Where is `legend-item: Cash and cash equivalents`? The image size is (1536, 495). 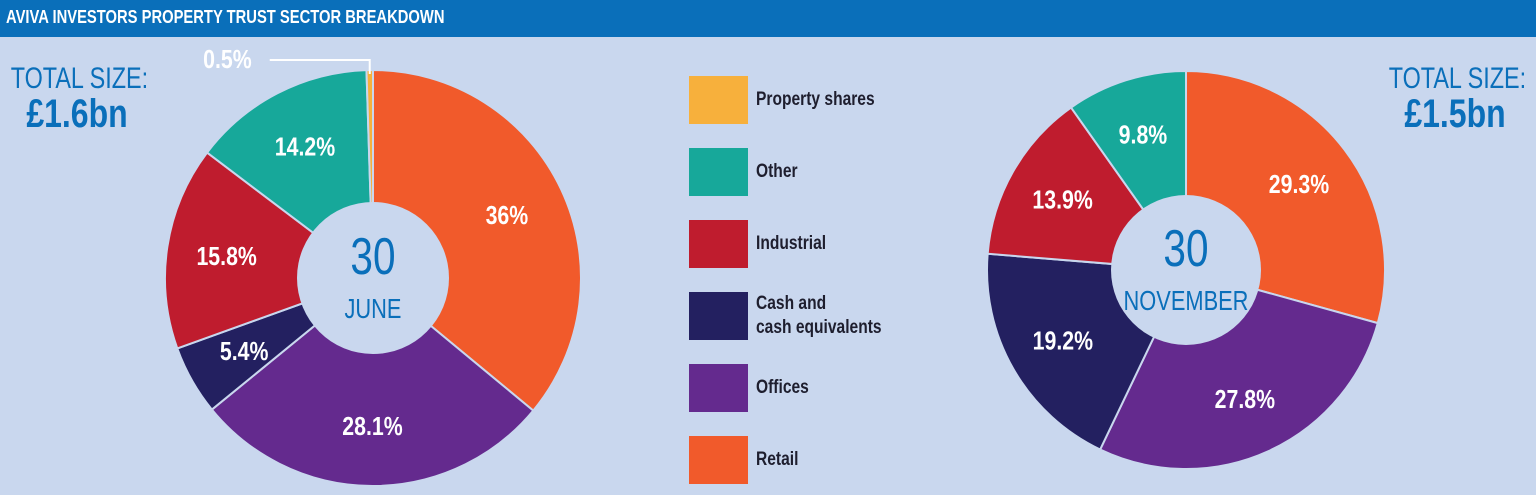 legend-item: Cash and cash equivalents is located at coordinates (819, 316).